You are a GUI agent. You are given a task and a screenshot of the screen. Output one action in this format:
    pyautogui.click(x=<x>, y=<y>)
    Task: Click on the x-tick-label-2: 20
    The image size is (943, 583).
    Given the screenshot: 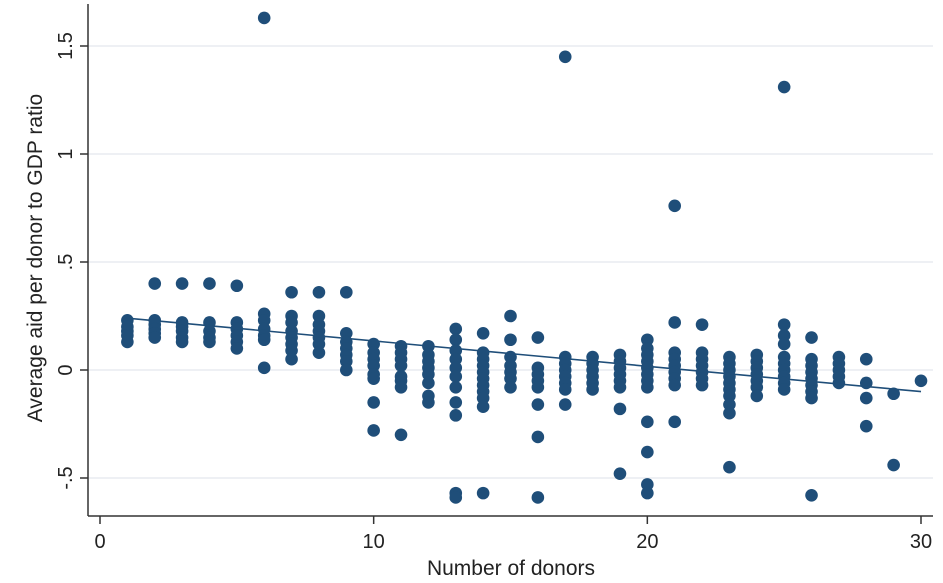 What is the action you would take?
    pyautogui.click(x=647, y=542)
    